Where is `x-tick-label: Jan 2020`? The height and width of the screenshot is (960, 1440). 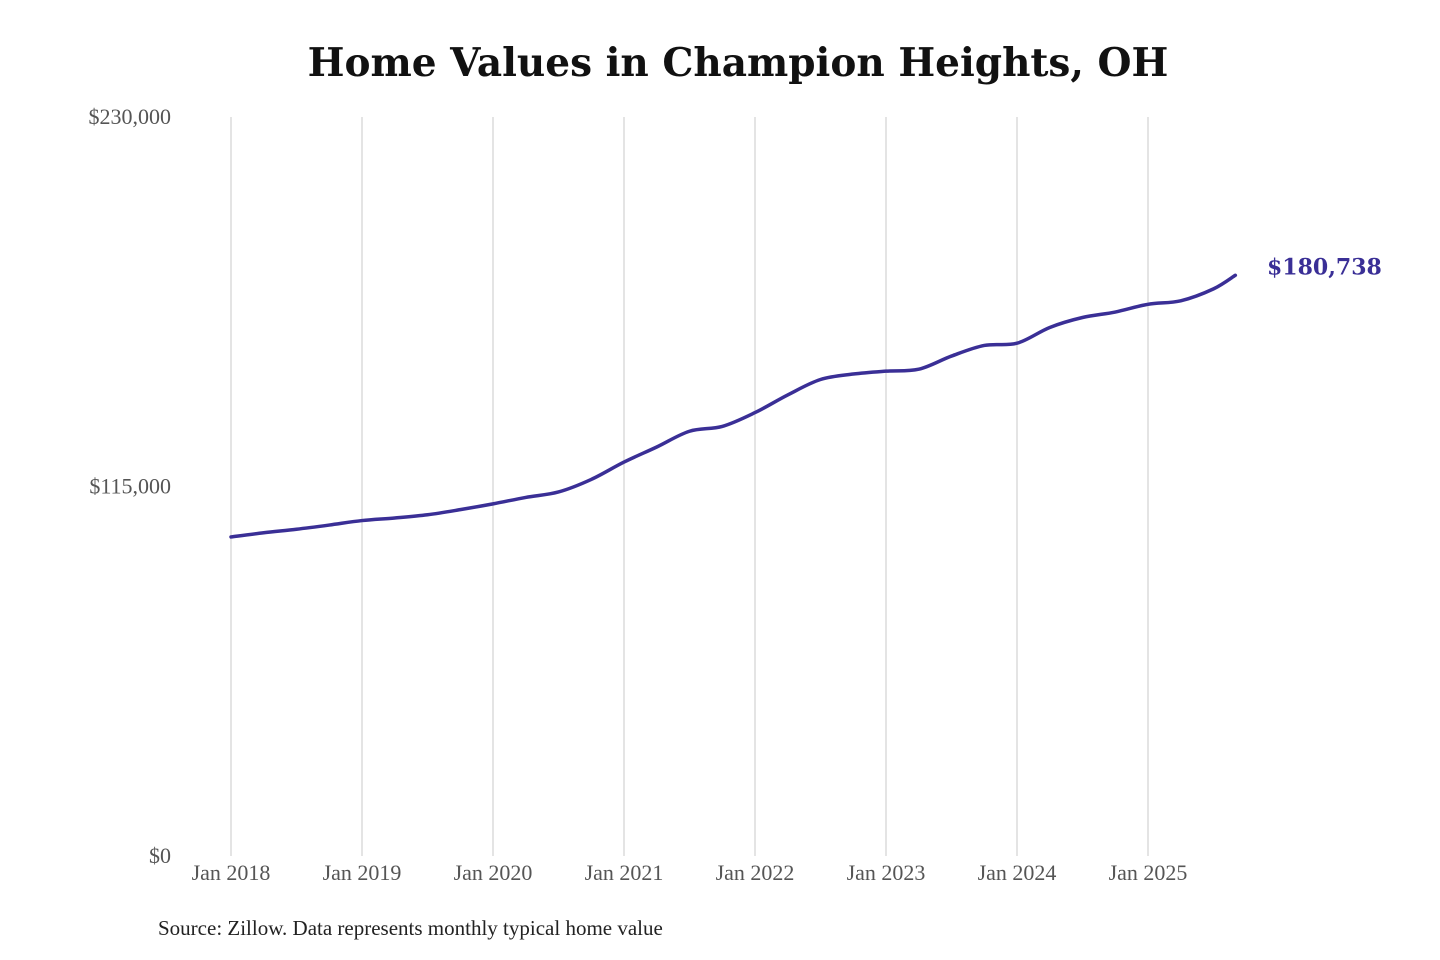
x-tick-label: Jan 2020 is located at coordinates (493, 872).